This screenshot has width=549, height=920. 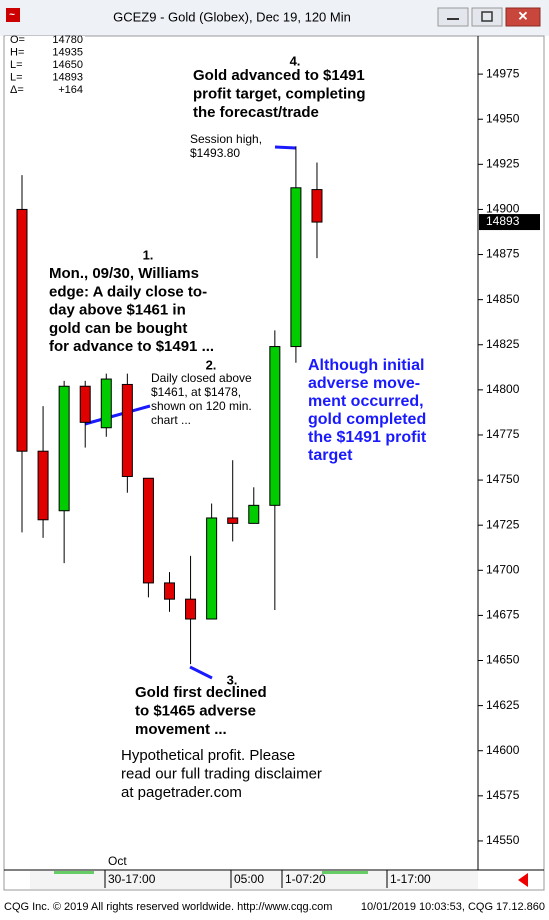 I want to click on x-tick-label: 1-17:00, so click(x=410, y=879).